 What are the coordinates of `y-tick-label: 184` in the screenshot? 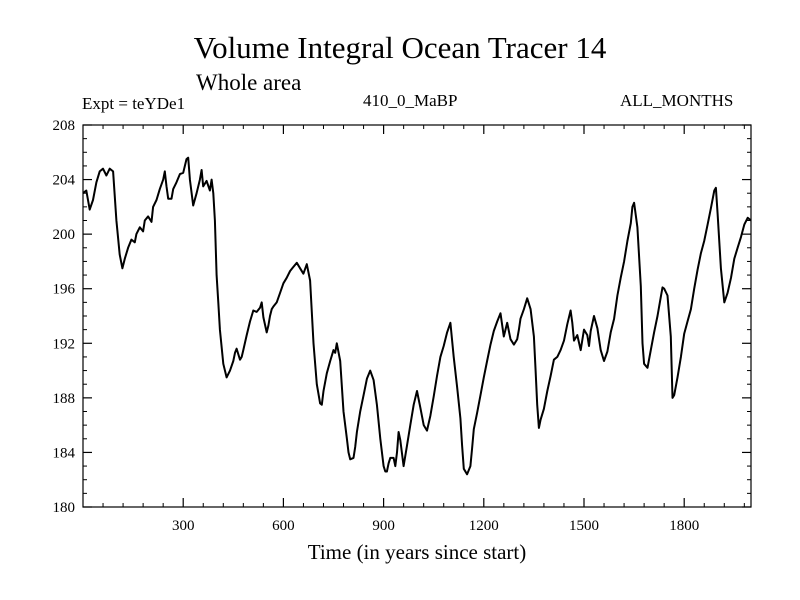 It's located at (64, 453).